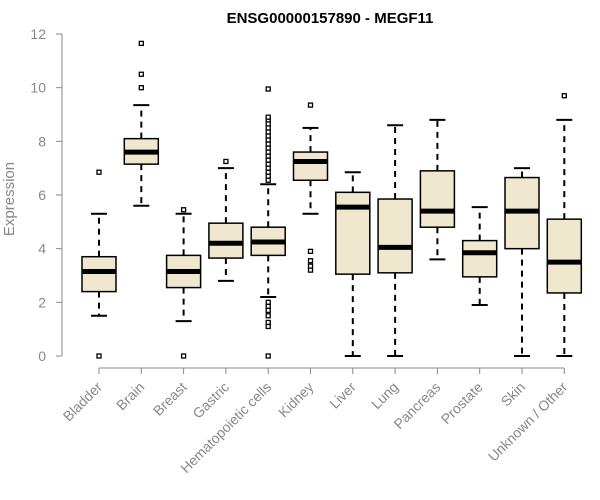 Image resolution: width=600 pixels, height=500 pixels. Describe the element at coordinates (130, 396) in the screenshot. I see `x-tick-label: Brain` at that location.